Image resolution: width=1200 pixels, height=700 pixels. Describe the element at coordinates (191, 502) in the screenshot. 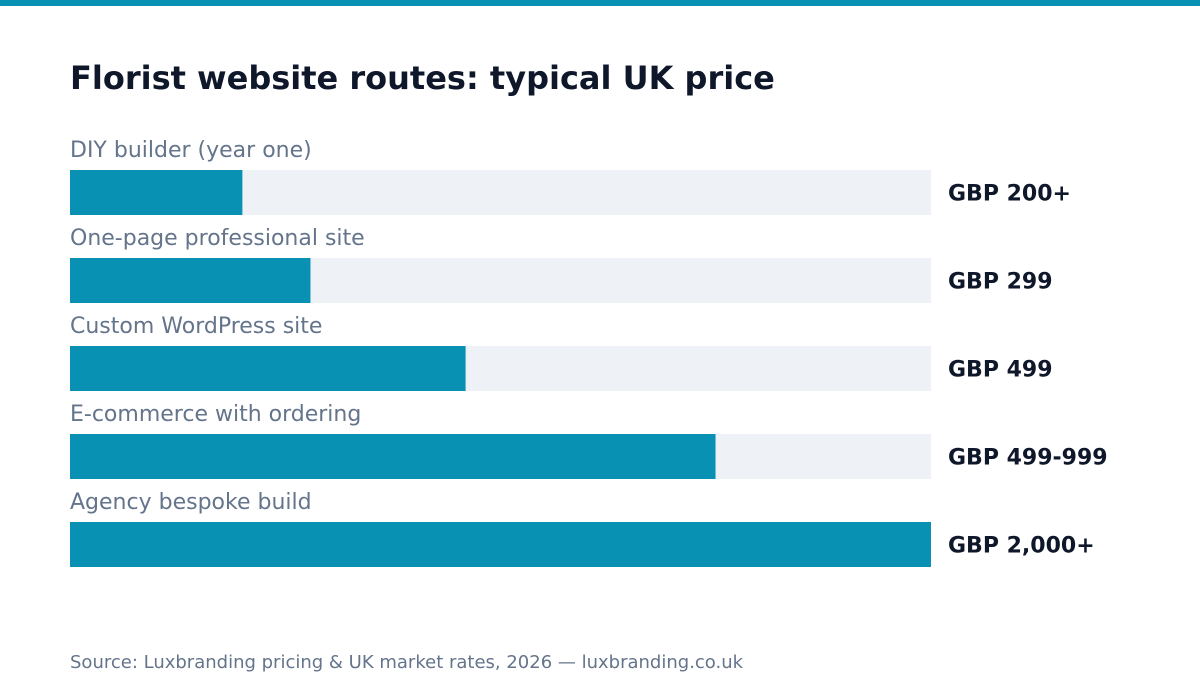

I see `category-label: Agency bespoke build` at that location.